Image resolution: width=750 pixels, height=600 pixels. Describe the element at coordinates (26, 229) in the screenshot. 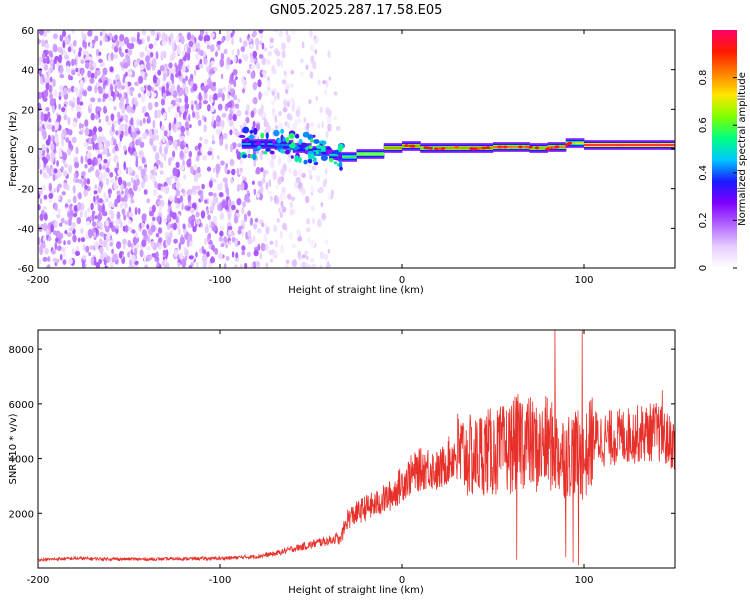

I see `y-tick-label: -40` at that location.